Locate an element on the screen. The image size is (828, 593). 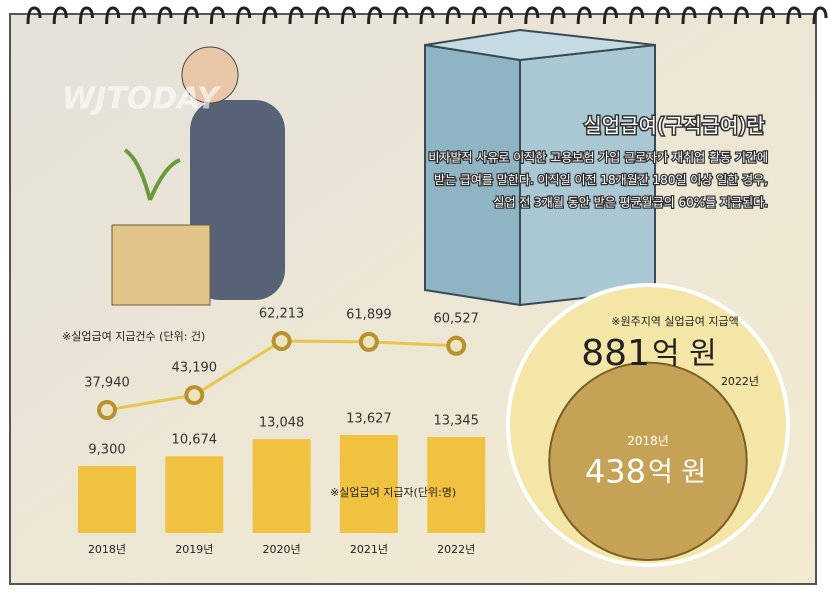
line-value-label: 37,940 is located at coordinates (107, 383).